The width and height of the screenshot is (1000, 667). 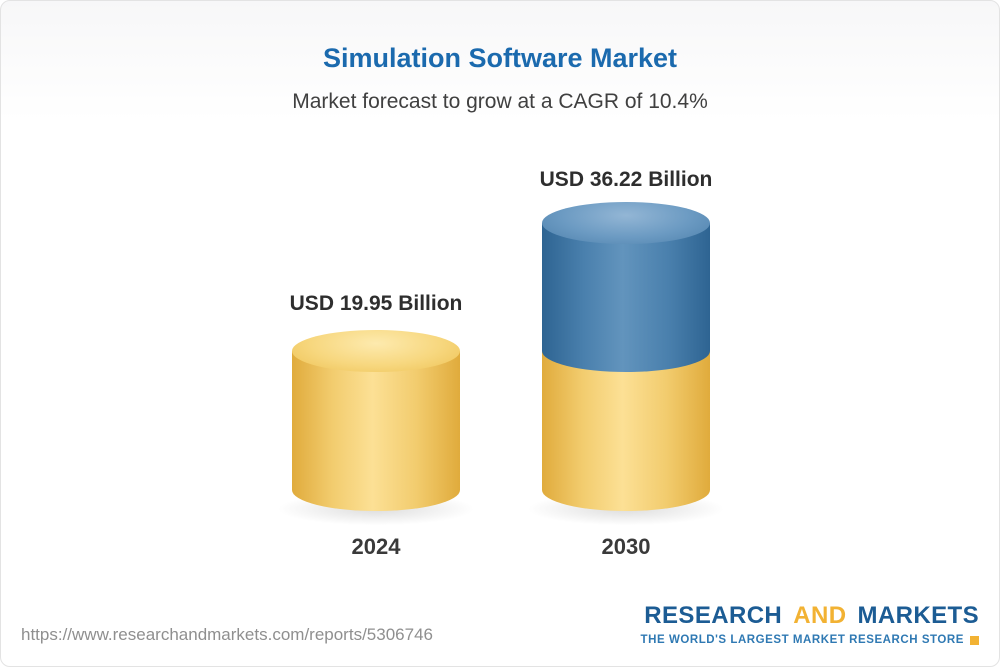 I want to click on value-label-2030: USD 36.22 Billion, so click(x=626, y=179).